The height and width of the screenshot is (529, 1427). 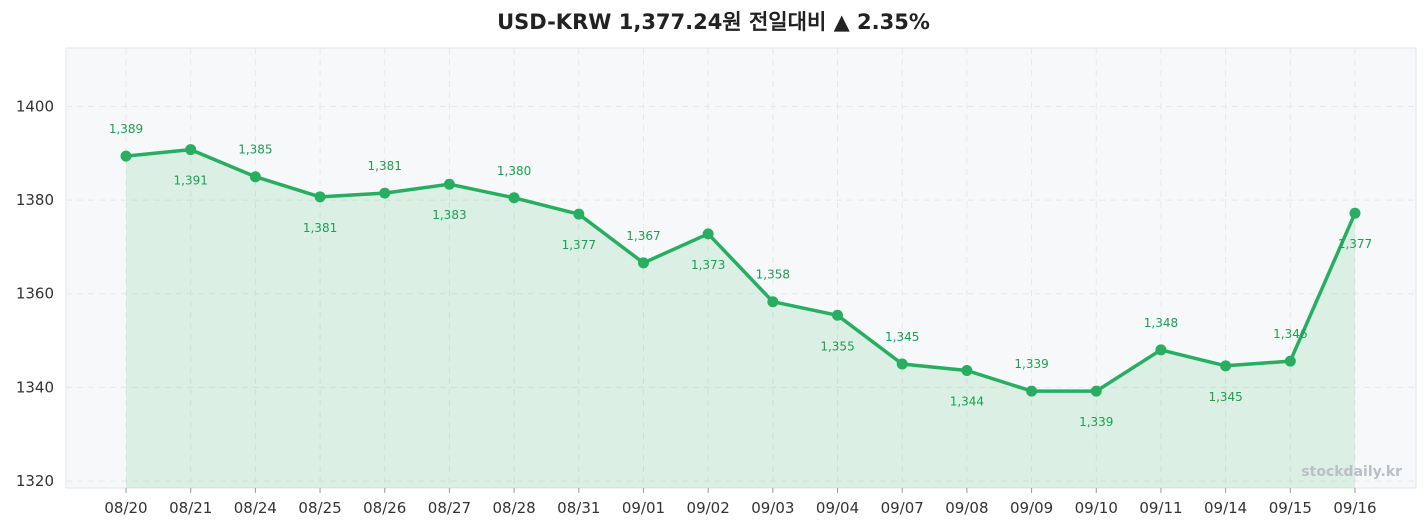 What do you see at coordinates (966, 508) in the screenshot?
I see `x-tick-label: 09/08` at bounding box center [966, 508].